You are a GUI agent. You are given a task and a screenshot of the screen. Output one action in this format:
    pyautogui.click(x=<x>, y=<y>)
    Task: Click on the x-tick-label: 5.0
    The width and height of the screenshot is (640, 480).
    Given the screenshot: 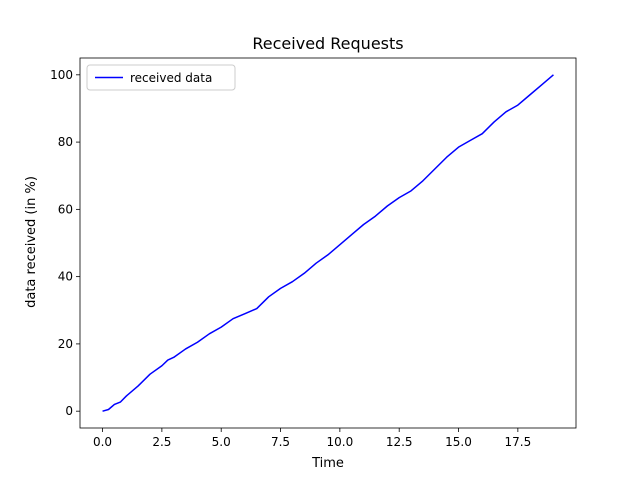 What is the action you would take?
    pyautogui.click(x=221, y=442)
    